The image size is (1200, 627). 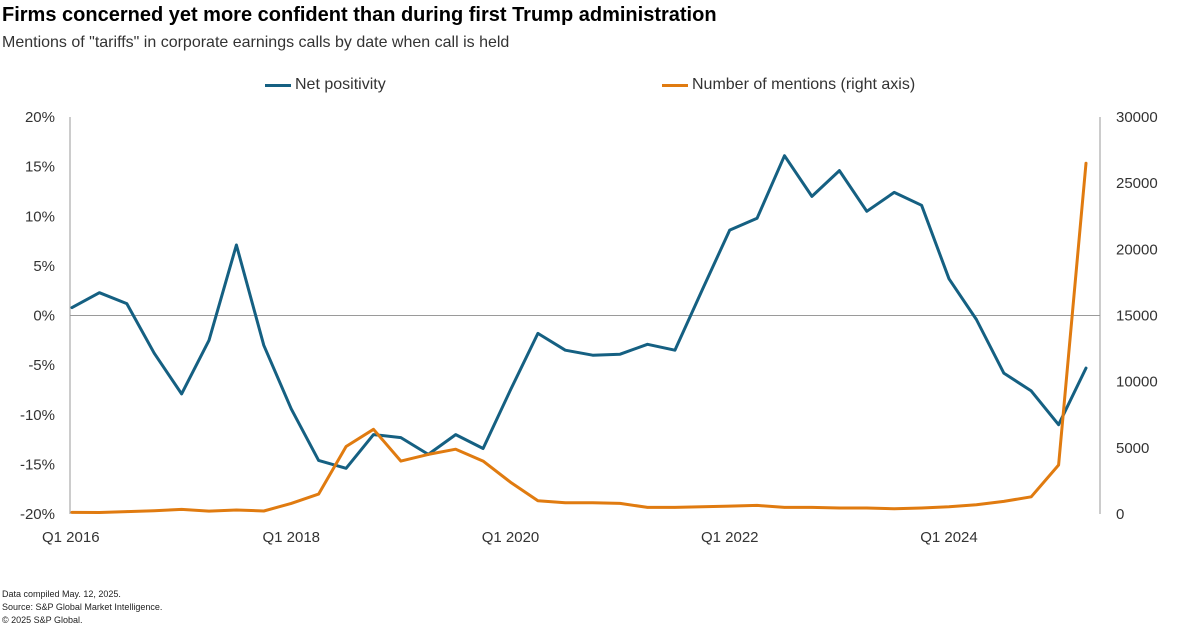 What do you see at coordinates (37, 464) in the screenshot?
I see `y-left-tick-label: -15%` at bounding box center [37, 464].